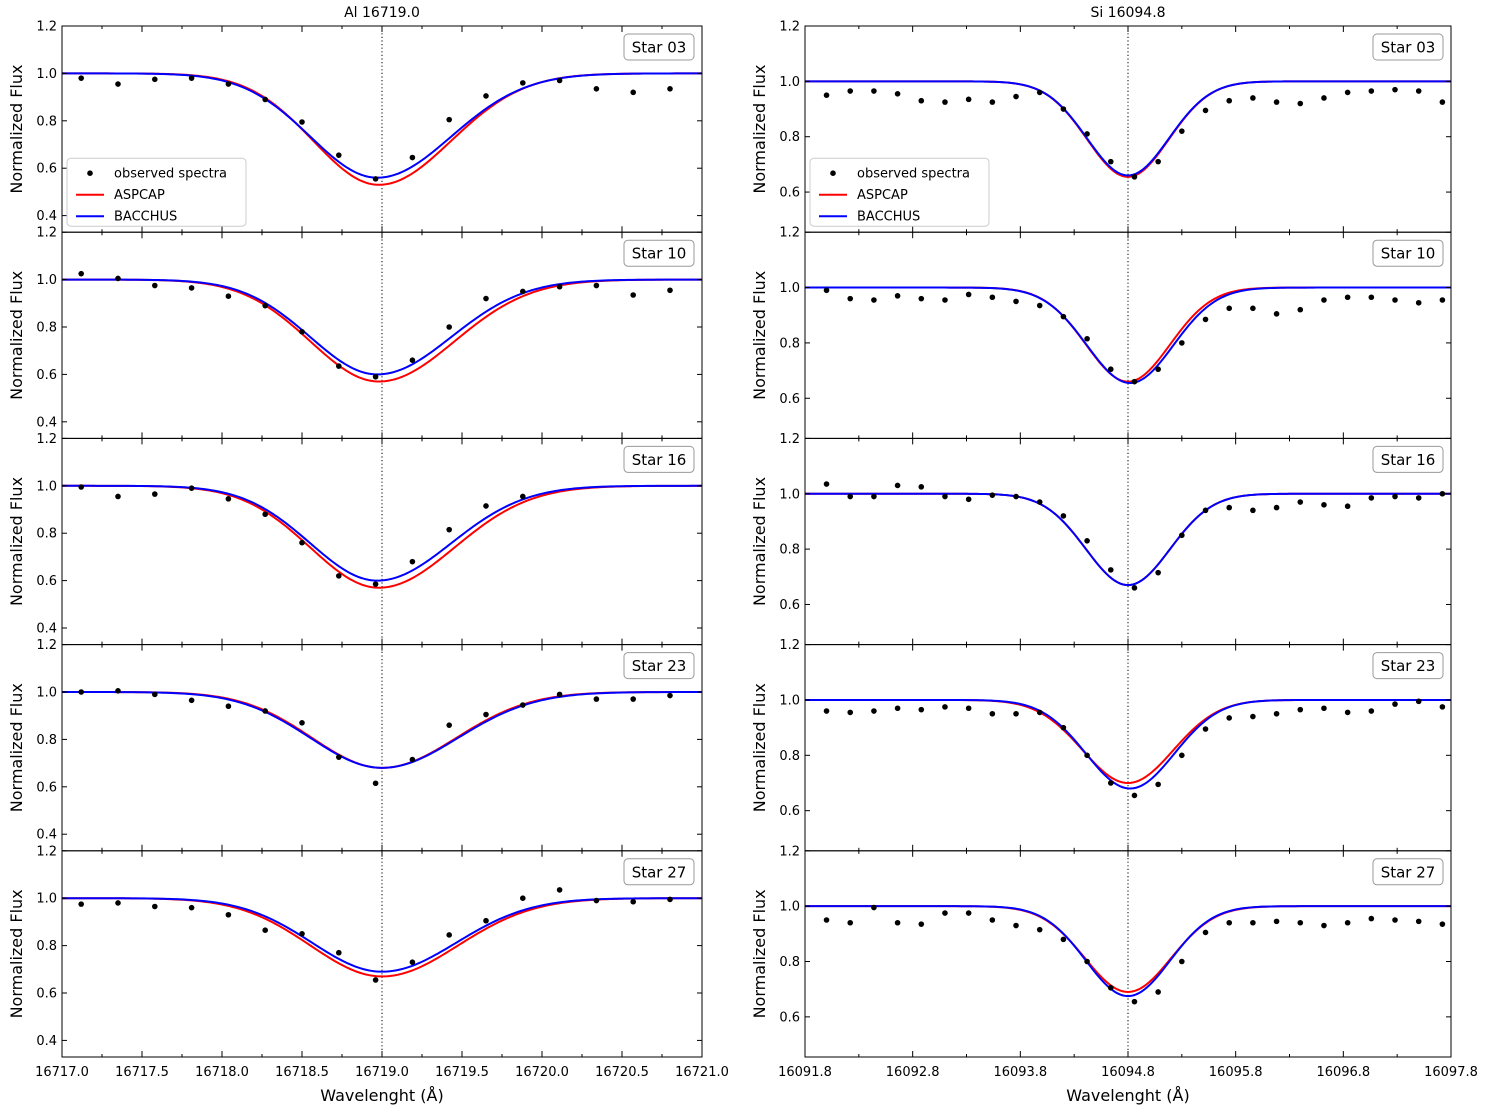 Image resolution: width=1493 pixels, height=1113 pixels. Describe the element at coordinates (702, 1072) in the screenshot. I see `x-tick-label: 16721.0` at that location.